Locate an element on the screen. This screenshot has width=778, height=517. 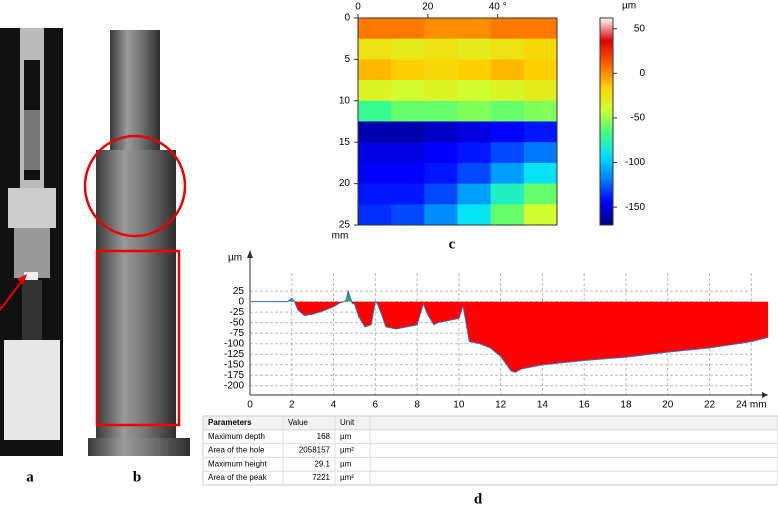
area-below is located at coordinates (531, 337).